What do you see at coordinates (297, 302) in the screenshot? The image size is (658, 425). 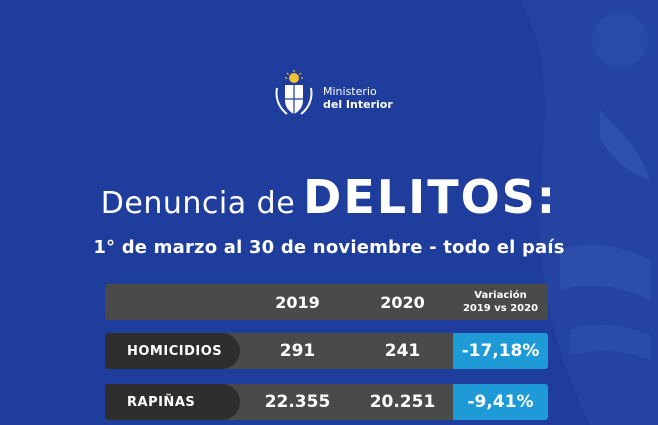 I see `header-year-2019: 2019` at bounding box center [297, 302].